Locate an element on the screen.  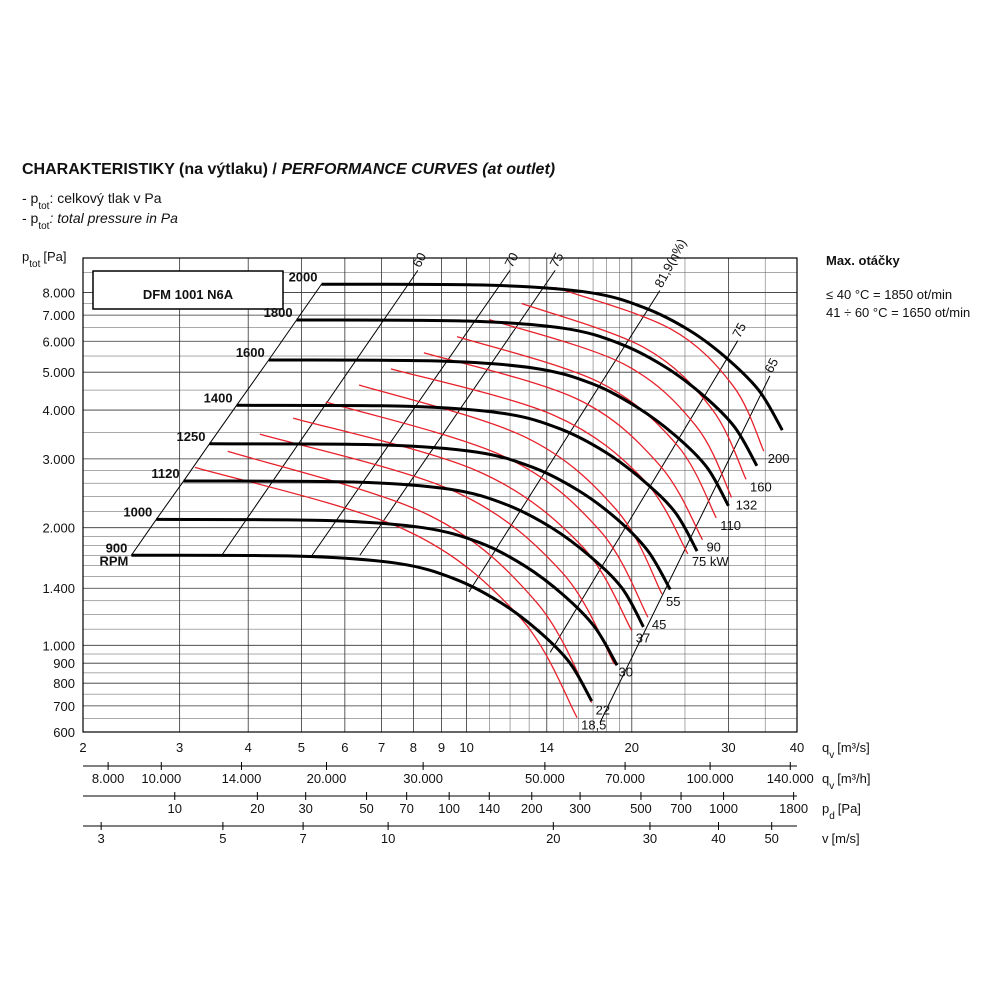
secondary-tick-label: 70.000 is located at coordinates (625, 778).